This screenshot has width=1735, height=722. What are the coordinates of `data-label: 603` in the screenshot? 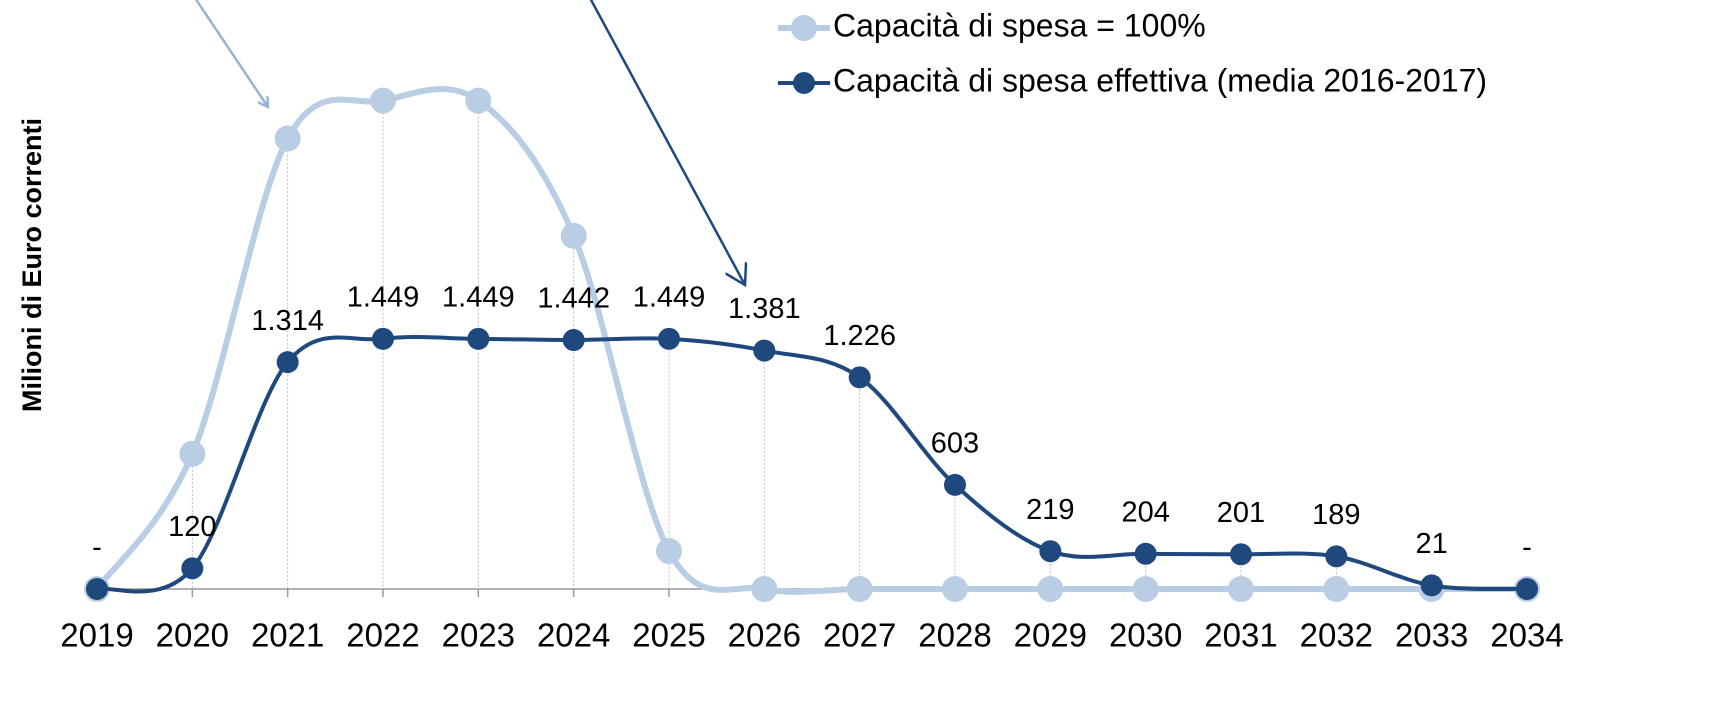 It's located at (955, 444).